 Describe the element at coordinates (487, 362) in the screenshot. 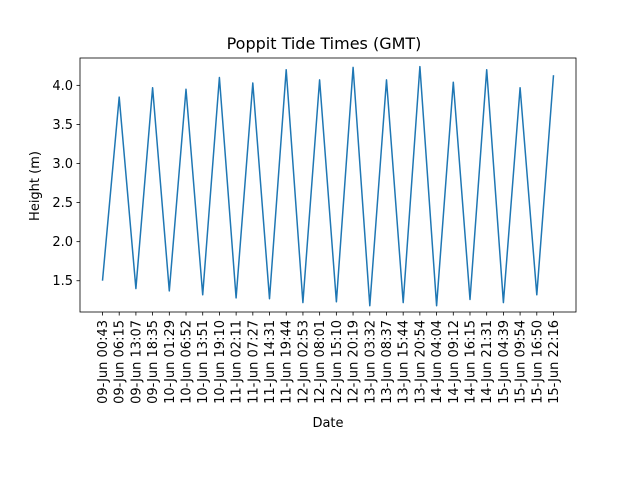

I see `x-tick-label: 14-Jun 21:31` at that location.